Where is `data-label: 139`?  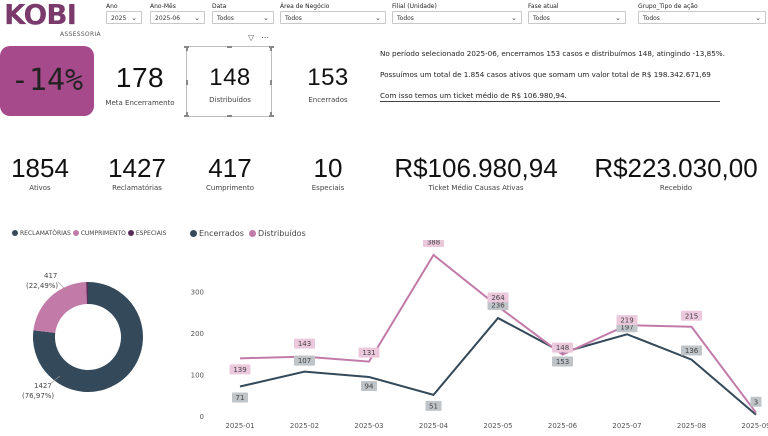 data-label: 139 is located at coordinates (240, 369).